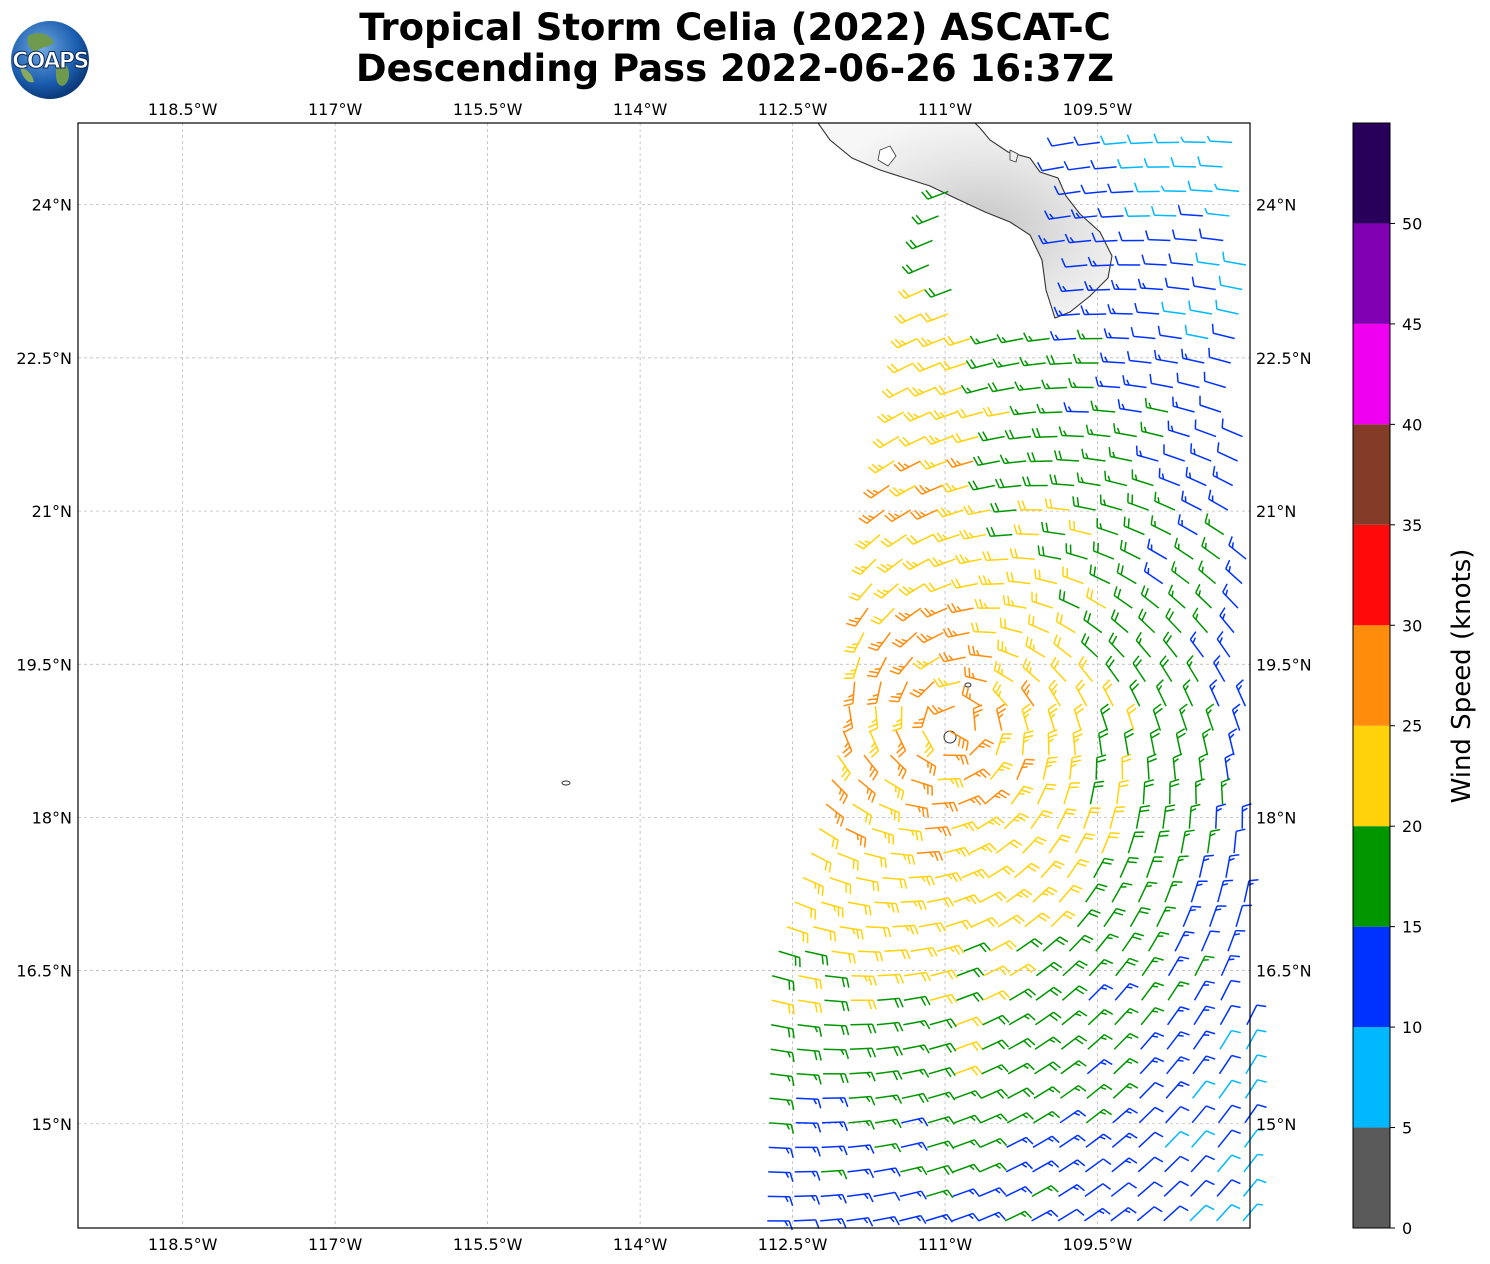  I want to click on colorbar-tick-label: 15, so click(1412, 927).